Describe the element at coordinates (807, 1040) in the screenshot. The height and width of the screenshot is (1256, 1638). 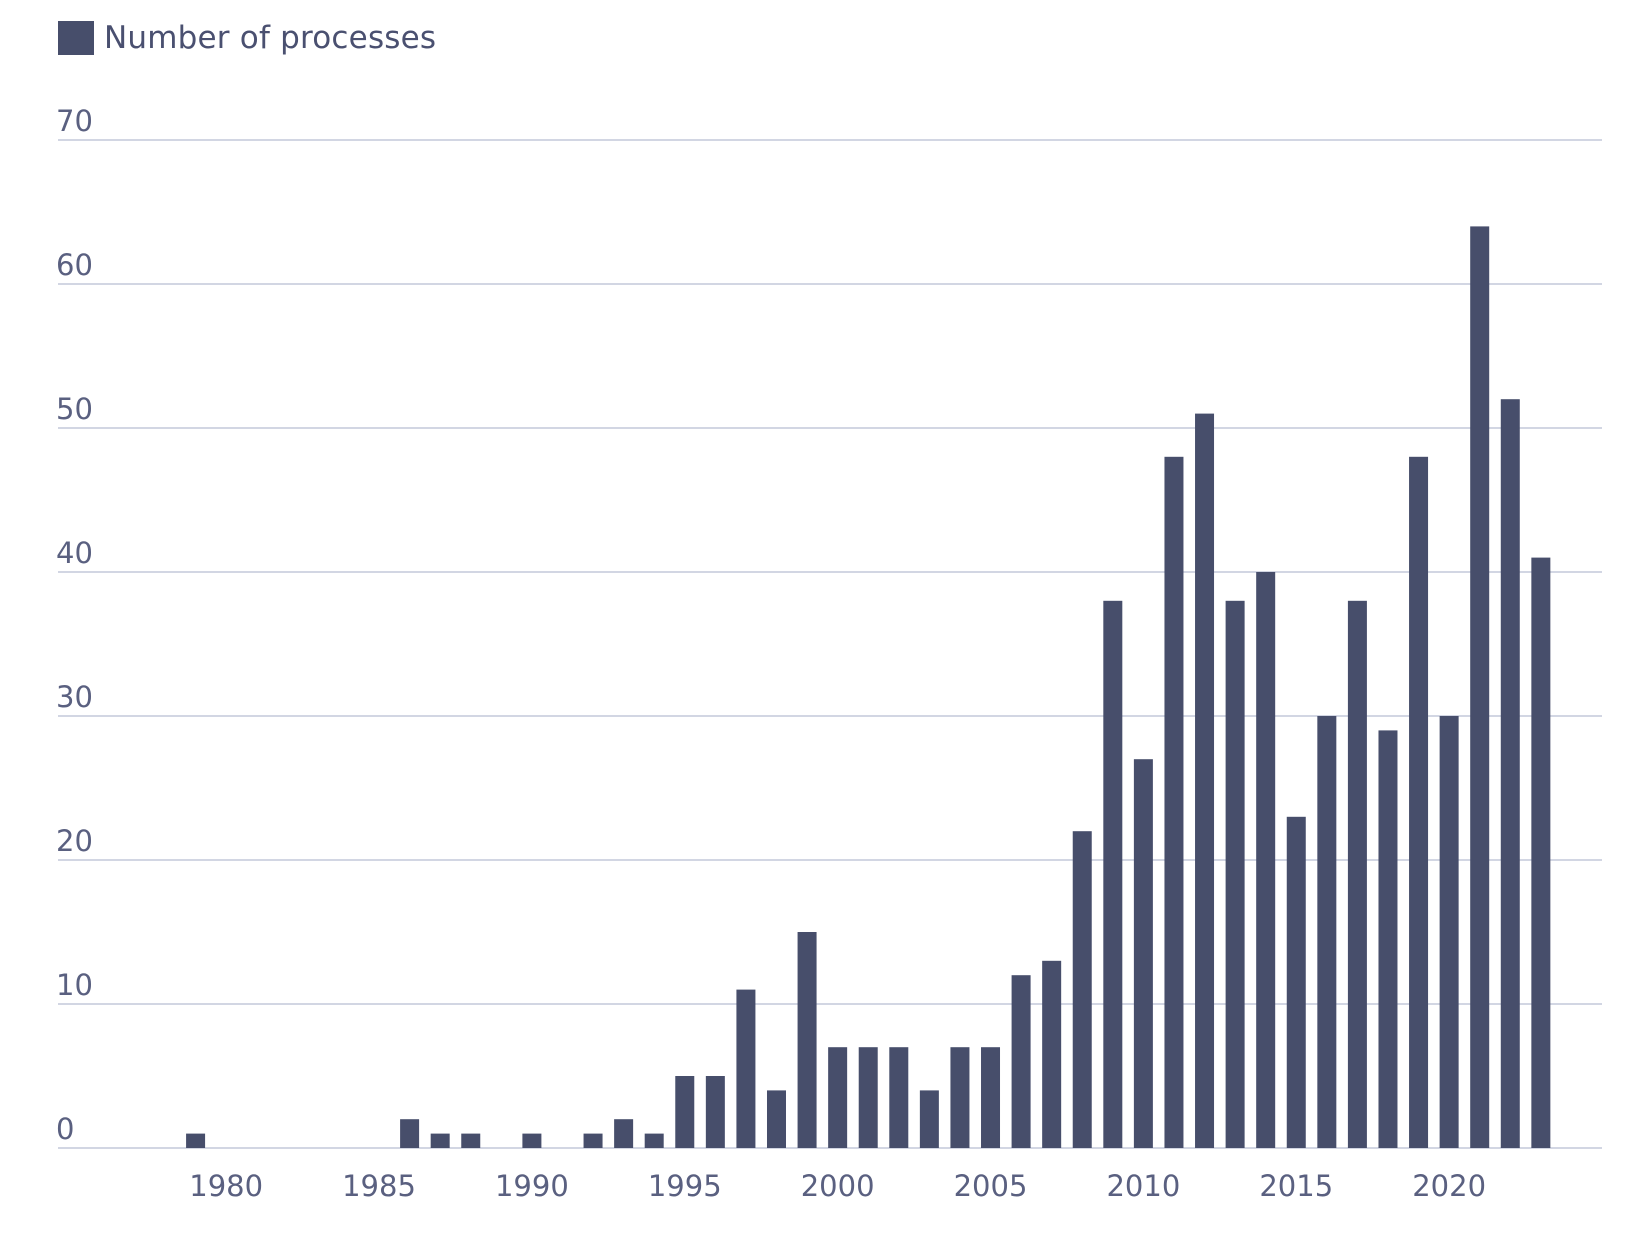
I see `bar-1999` at that location.